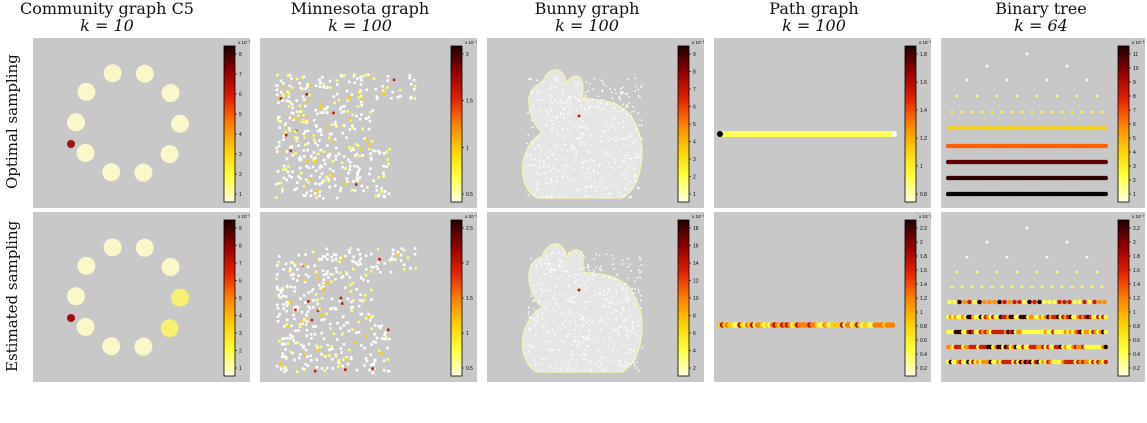  Describe the element at coordinates (923, 195) in the screenshot. I see `colorbar-tick-label: 0.8` at that location.